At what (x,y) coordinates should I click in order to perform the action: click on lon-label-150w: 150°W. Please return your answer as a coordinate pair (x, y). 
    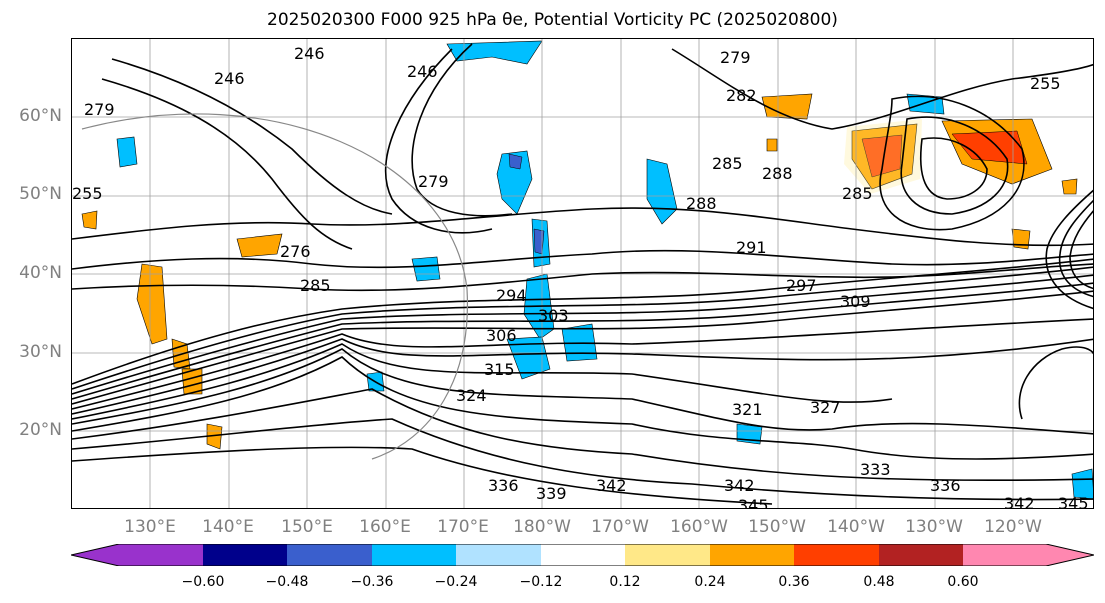
    Looking at the image, I should click on (777, 527).